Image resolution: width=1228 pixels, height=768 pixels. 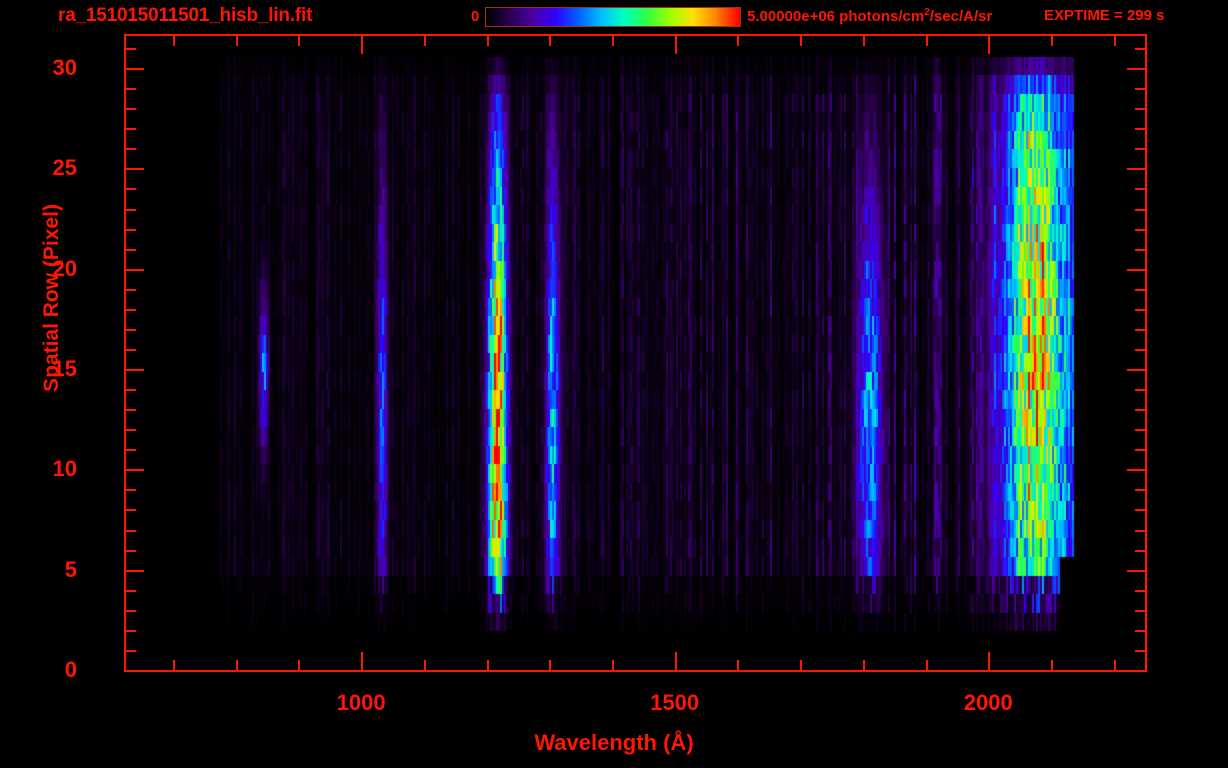 I want to click on y-tick-label: 5, so click(x=70, y=569).